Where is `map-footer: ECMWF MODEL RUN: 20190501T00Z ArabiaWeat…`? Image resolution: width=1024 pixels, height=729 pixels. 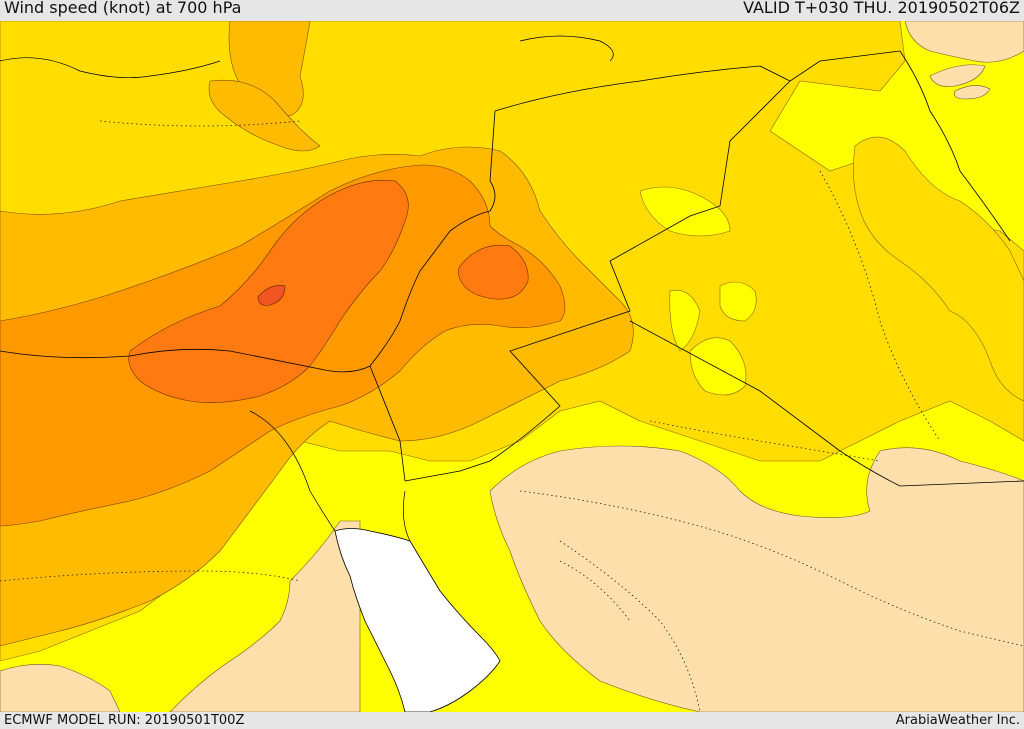 map-footer: ECMWF MODEL RUN: 20190501T00Z ArabiaWeat… is located at coordinates (512, 720).